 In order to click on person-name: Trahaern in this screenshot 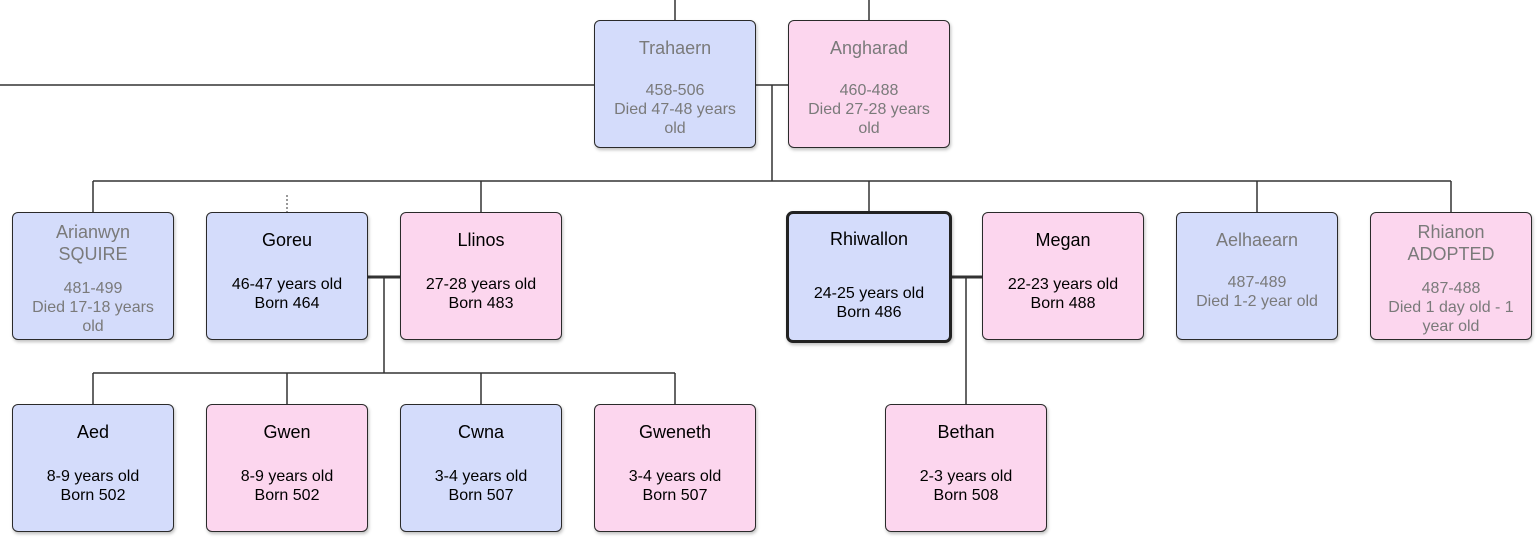, I will do `click(675, 48)`.